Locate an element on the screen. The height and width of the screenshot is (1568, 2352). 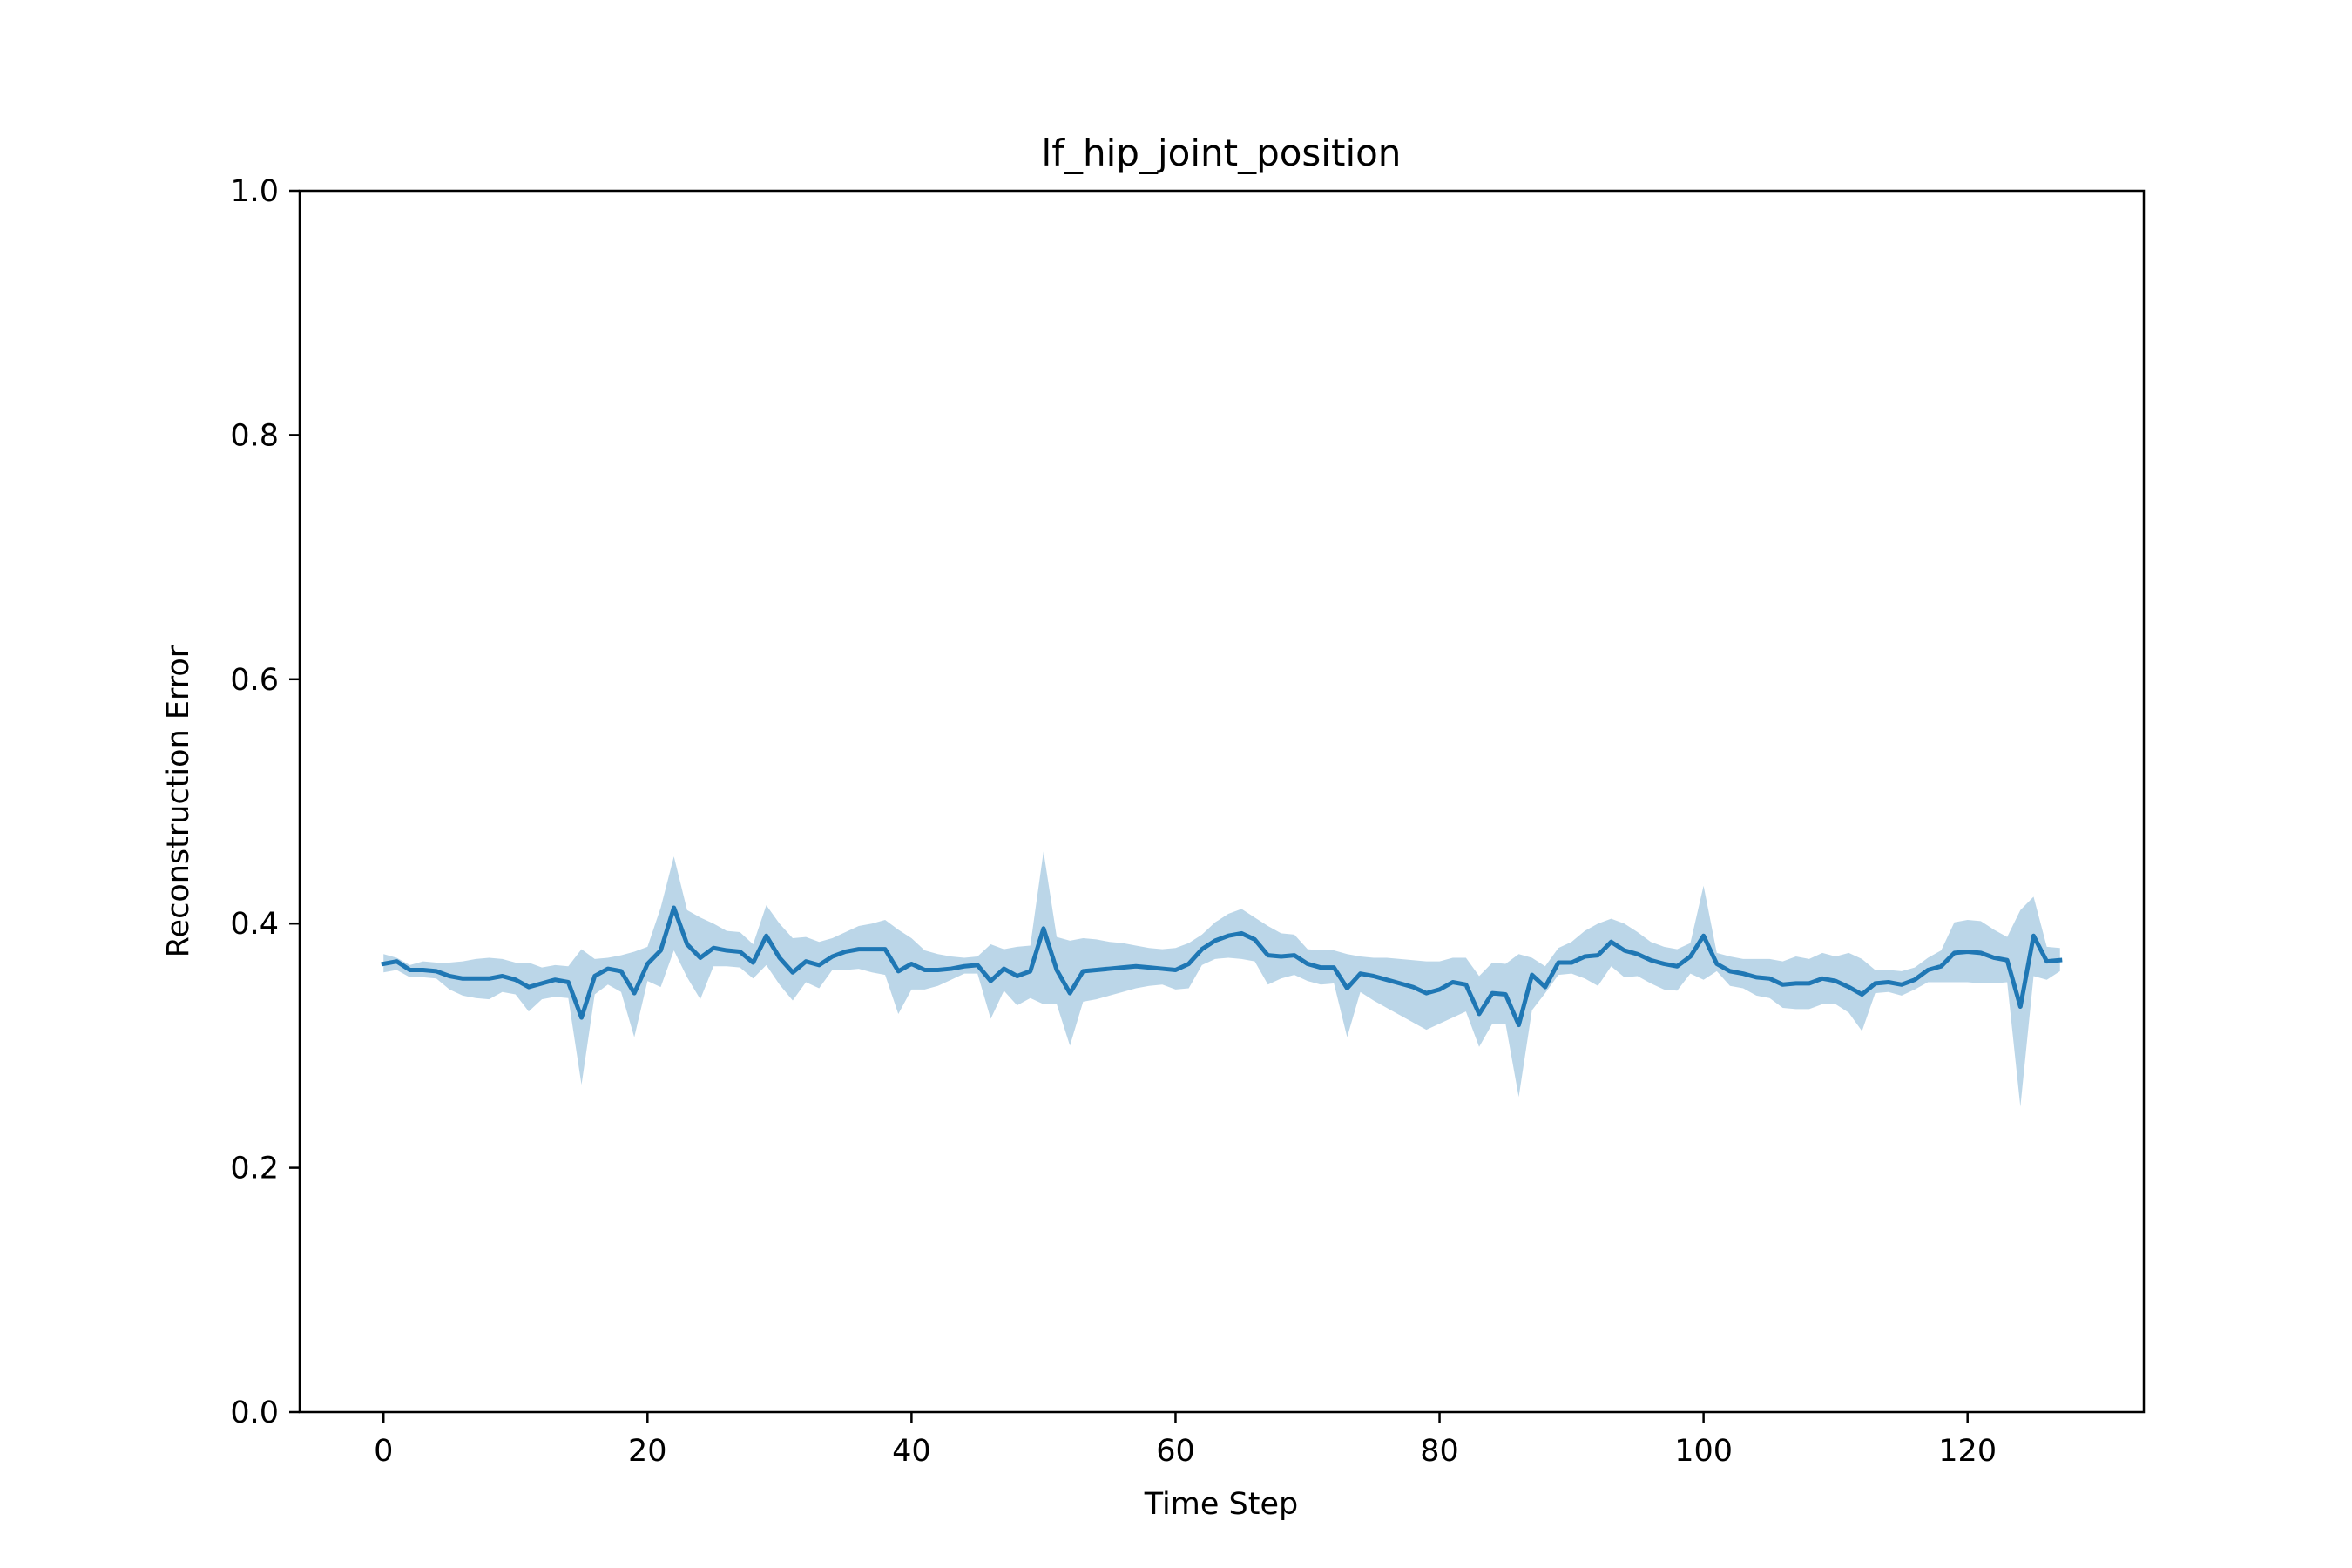
y-tick-label: 0.4 is located at coordinates (255, 925).